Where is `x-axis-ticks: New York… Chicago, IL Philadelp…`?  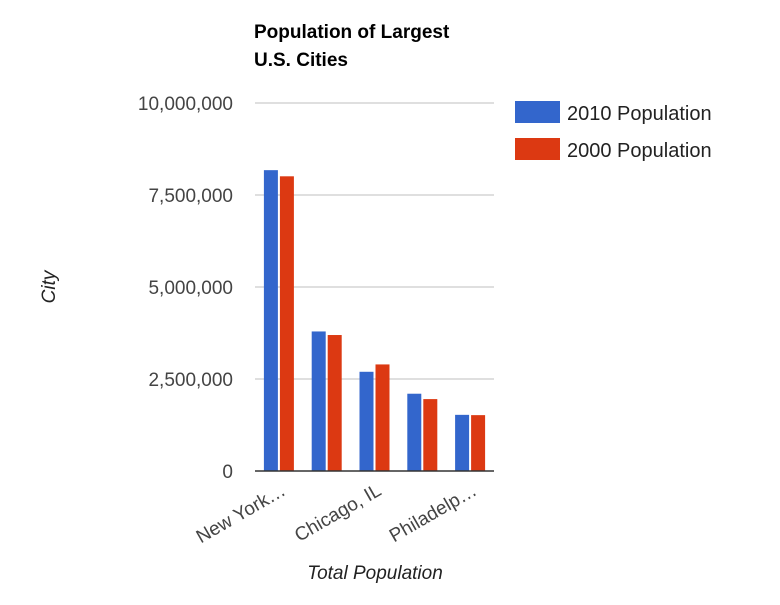
x-axis-ticks: New York… Chicago, IL Philadelp… is located at coordinates (337, 514).